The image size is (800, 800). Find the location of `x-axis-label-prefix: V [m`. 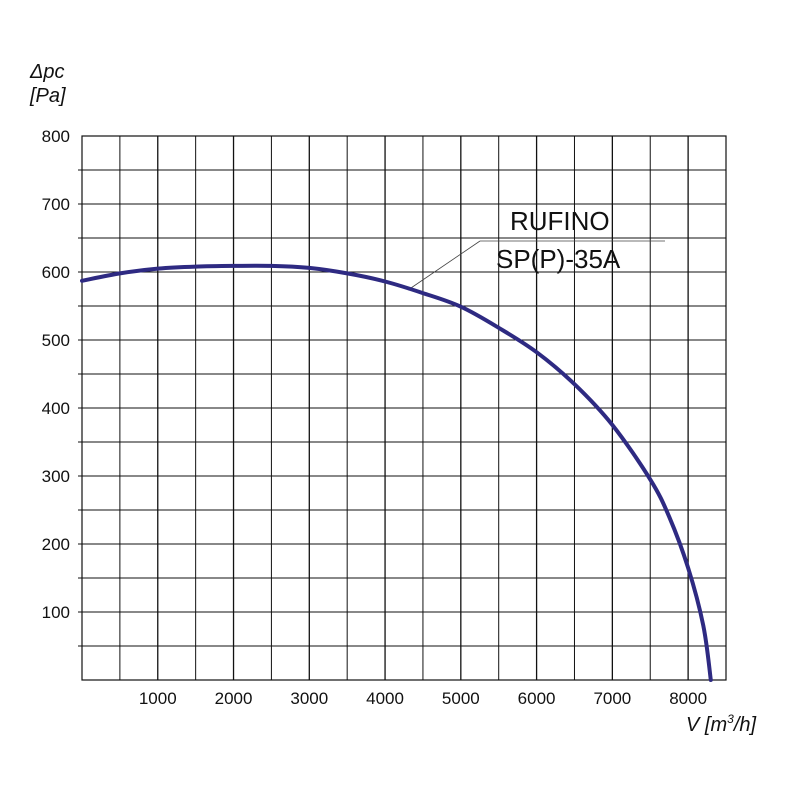

x-axis-label-prefix: V [m is located at coordinates (706, 725).